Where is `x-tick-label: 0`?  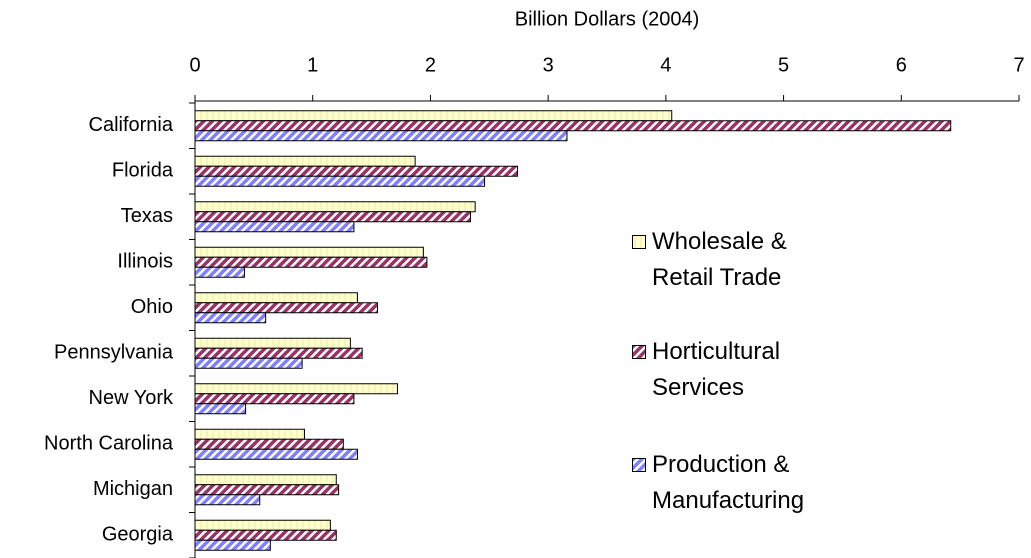 x-tick-label: 0 is located at coordinates (194, 65).